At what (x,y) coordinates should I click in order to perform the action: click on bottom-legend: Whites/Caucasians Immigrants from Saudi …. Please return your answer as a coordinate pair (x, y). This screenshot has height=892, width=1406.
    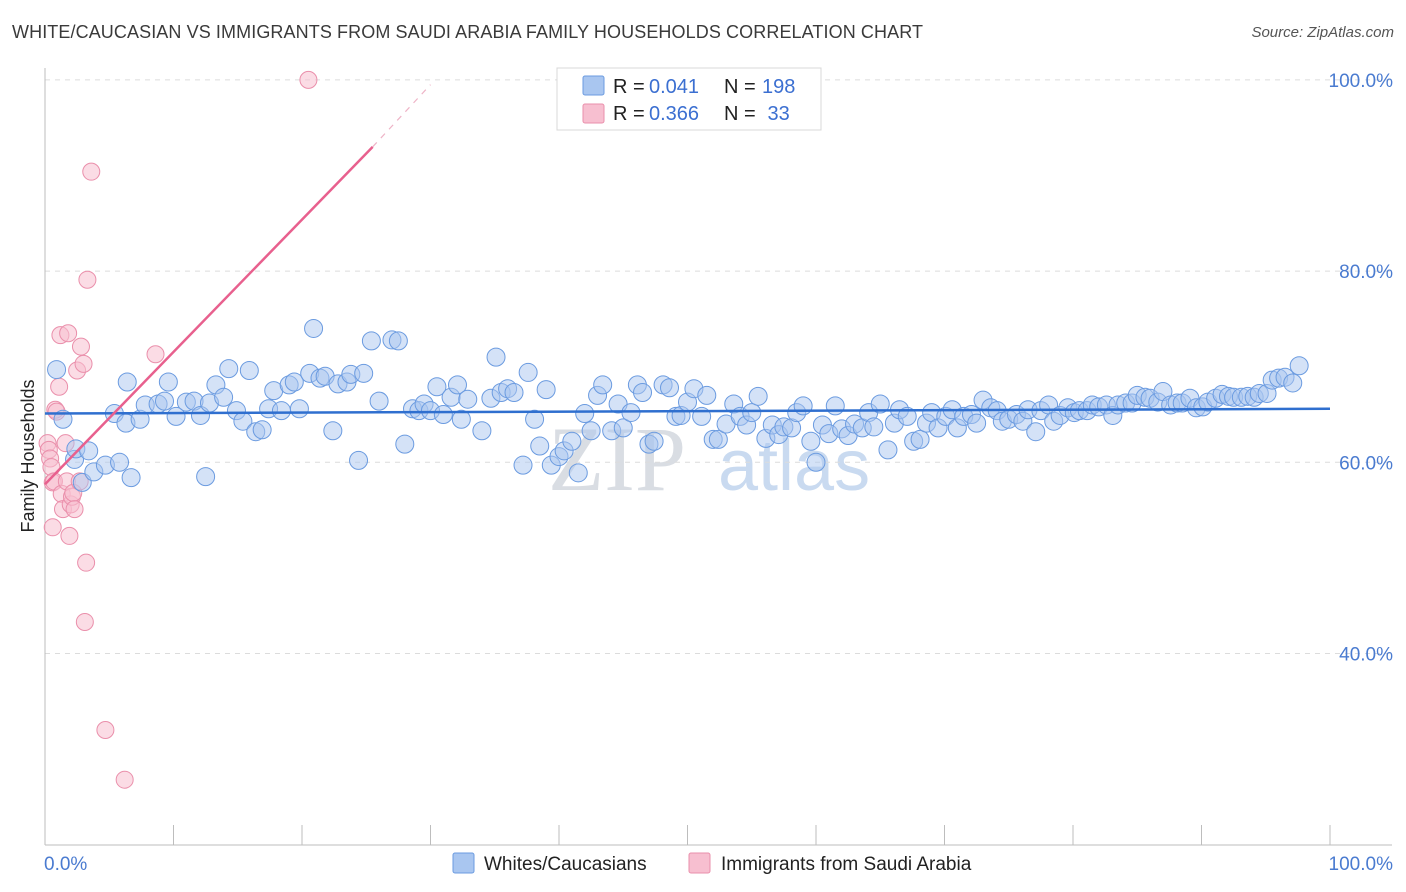
    Looking at the image, I should click on (712, 863).